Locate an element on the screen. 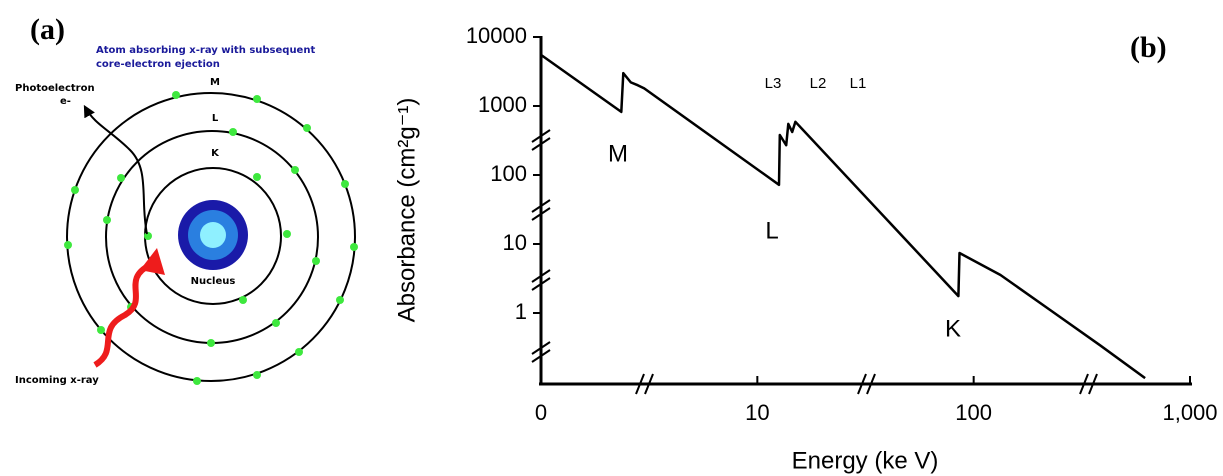  x-tick-label: 10 is located at coordinates (757, 412).